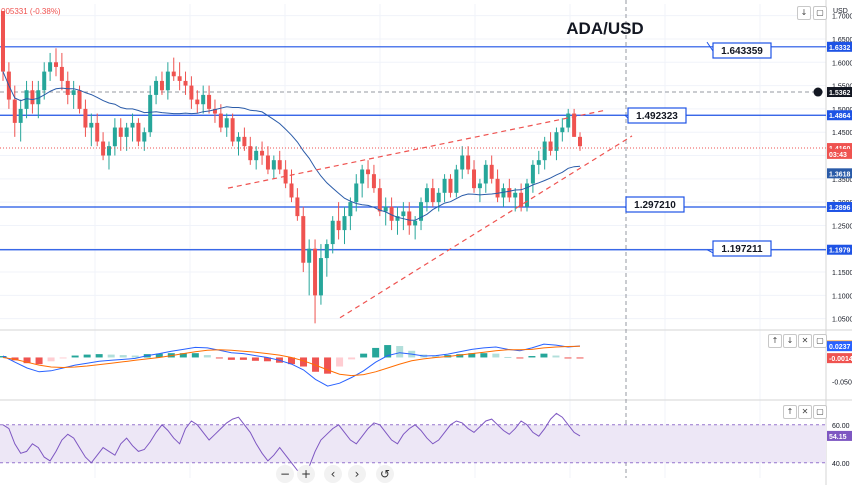 This screenshot has height=485, width=852. I want to click on price-tag-label: 1.3618, so click(840, 174).